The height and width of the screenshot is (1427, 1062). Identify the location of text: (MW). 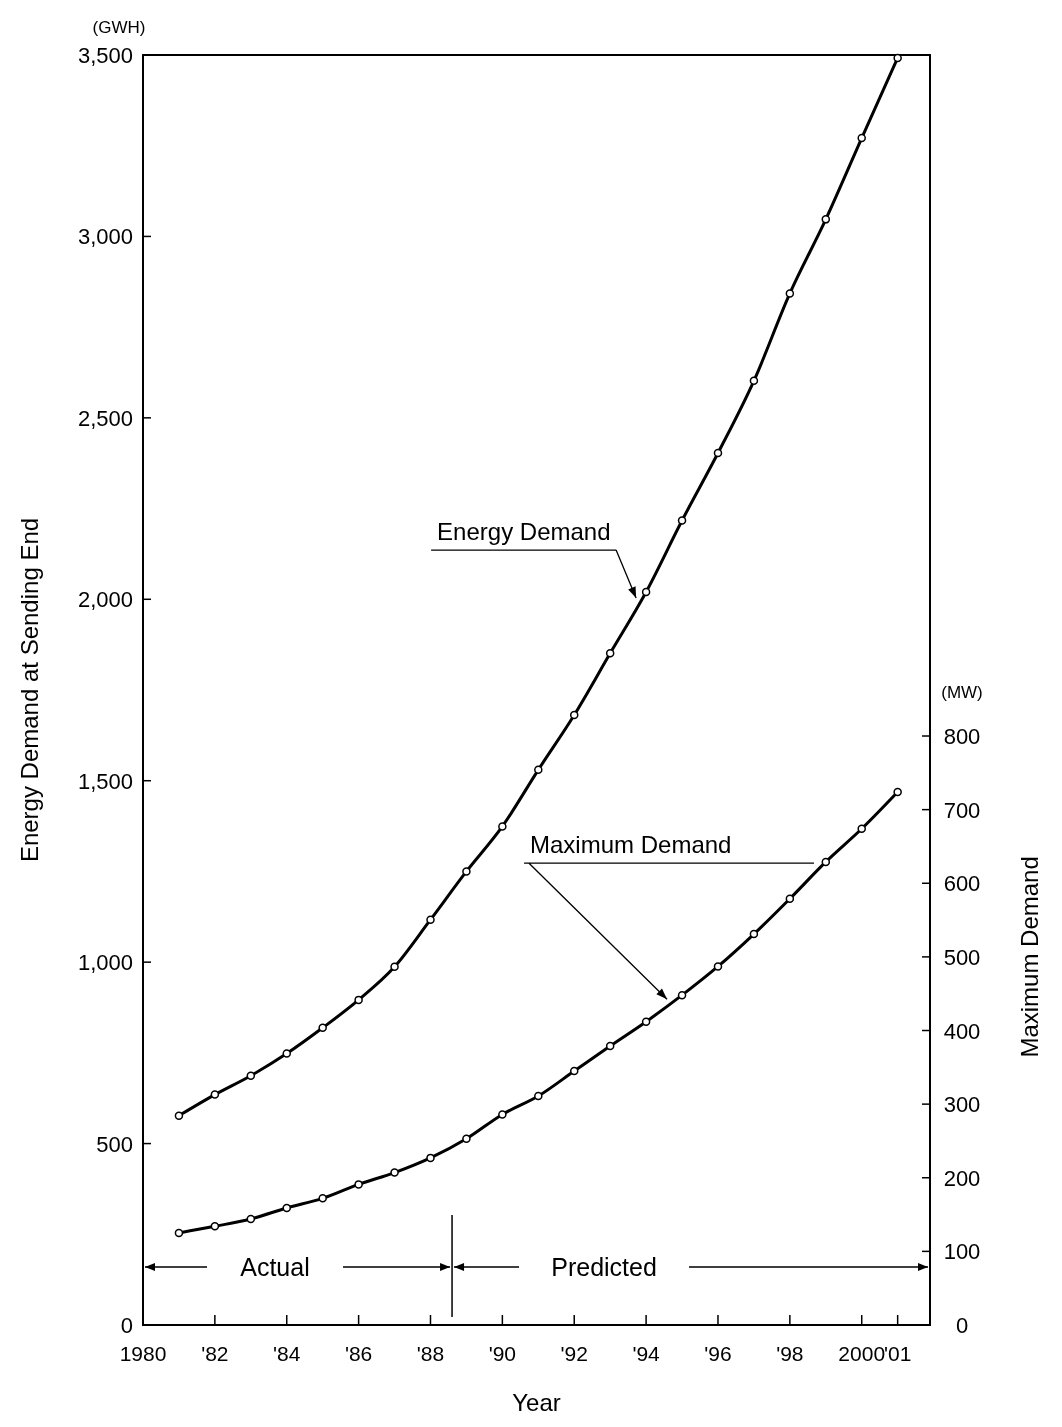
(962, 693).